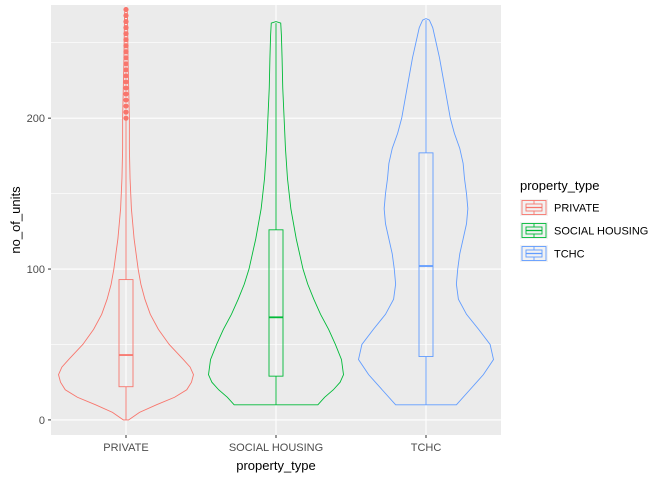  Describe the element at coordinates (569, 255) in the screenshot. I see `legend-label: TCHC` at that location.